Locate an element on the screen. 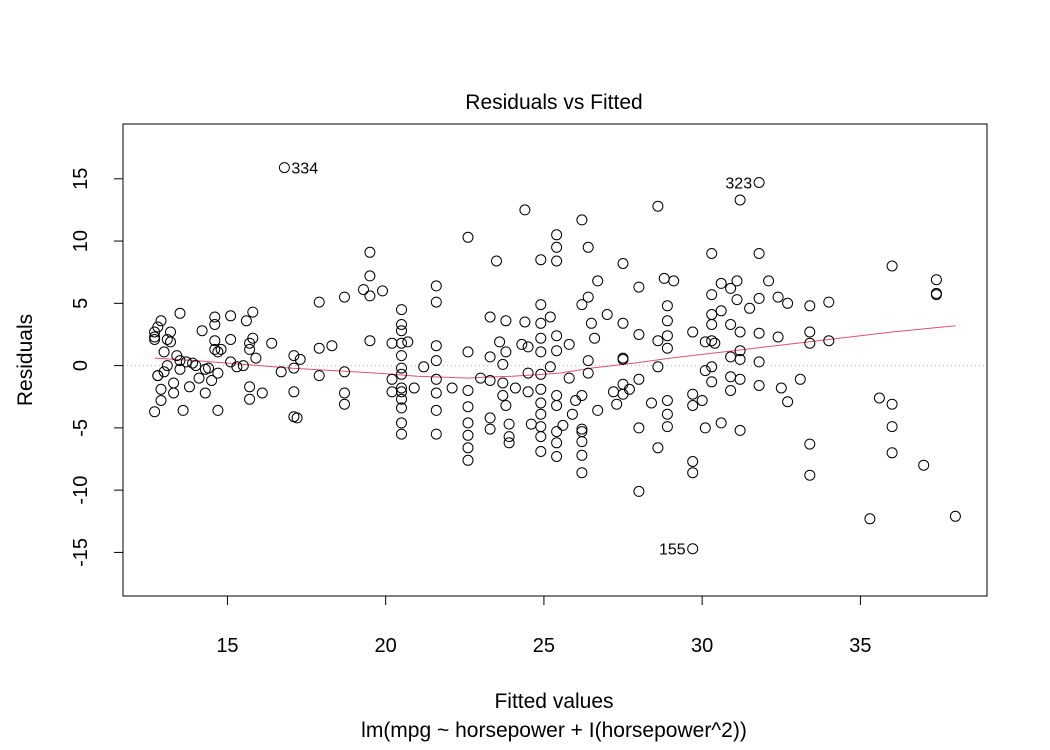  y-tick-label: 10 is located at coordinates (81, 241).